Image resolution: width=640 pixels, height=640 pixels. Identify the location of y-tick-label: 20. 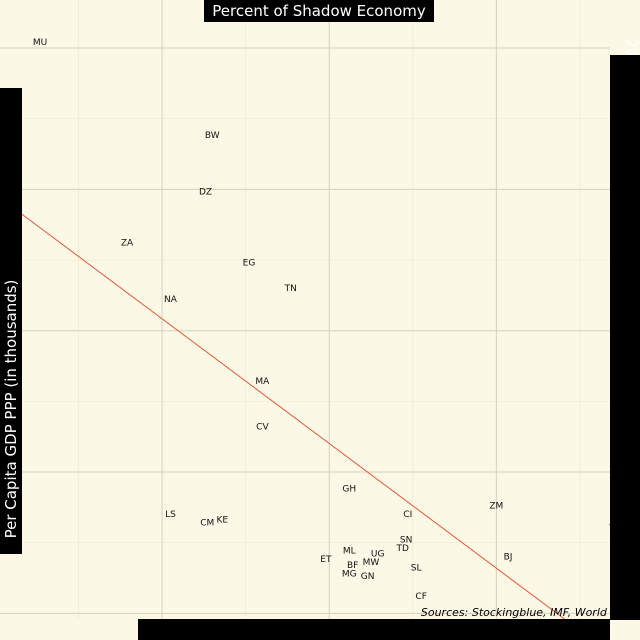
(631, 48).